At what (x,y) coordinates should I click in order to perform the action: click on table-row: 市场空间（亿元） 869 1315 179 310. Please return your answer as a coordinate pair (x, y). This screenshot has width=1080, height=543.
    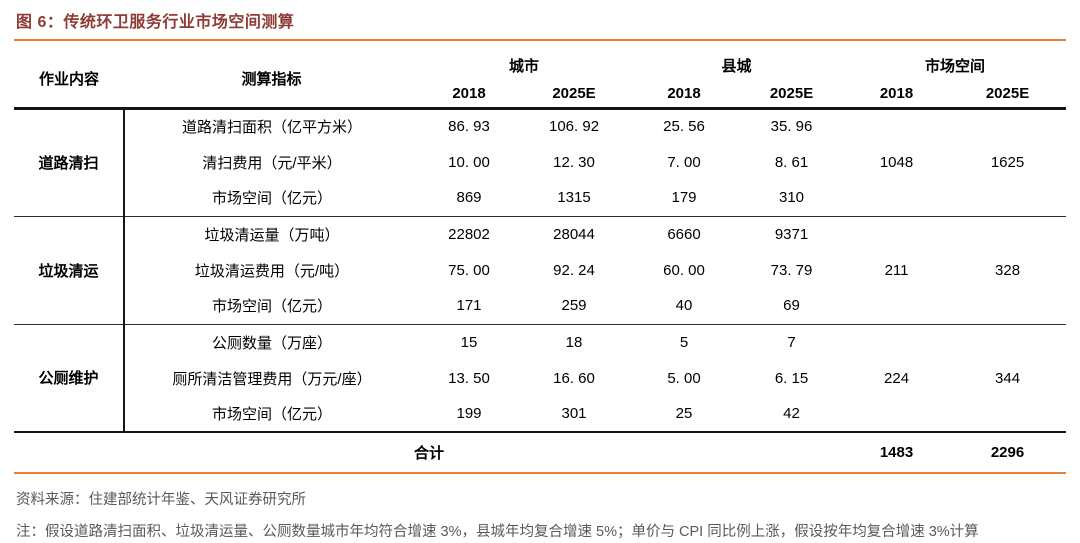
    Looking at the image, I should click on (540, 198).